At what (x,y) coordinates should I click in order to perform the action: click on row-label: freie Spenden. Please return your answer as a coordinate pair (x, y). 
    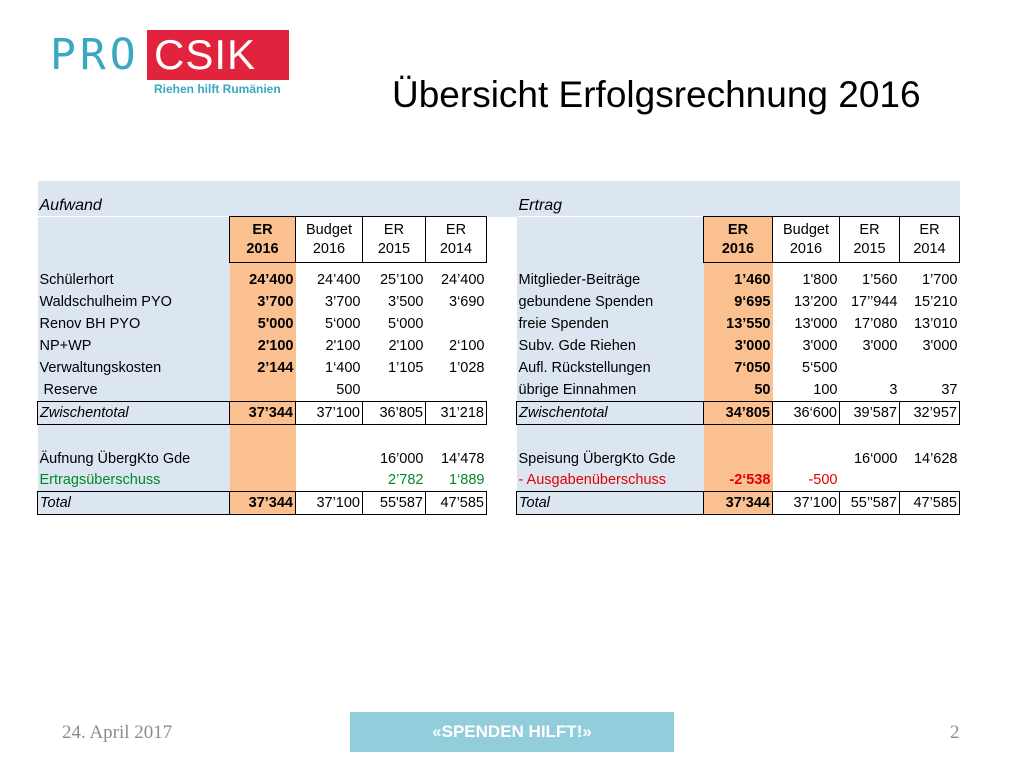
    Looking at the image, I should click on (610, 324).